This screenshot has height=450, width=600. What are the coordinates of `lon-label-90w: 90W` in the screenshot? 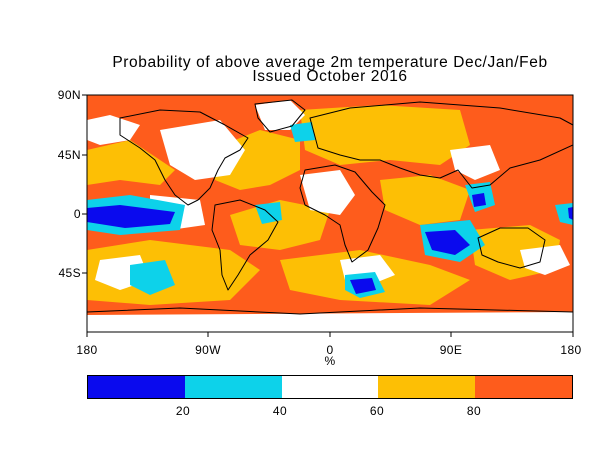 It's located at (208, 350).